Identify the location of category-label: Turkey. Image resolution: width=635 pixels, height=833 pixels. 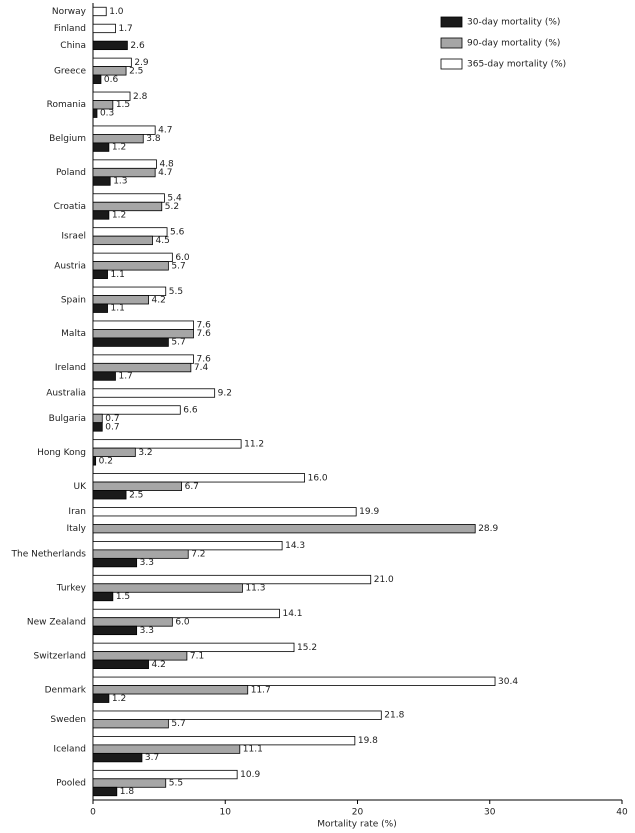
(71, 589).